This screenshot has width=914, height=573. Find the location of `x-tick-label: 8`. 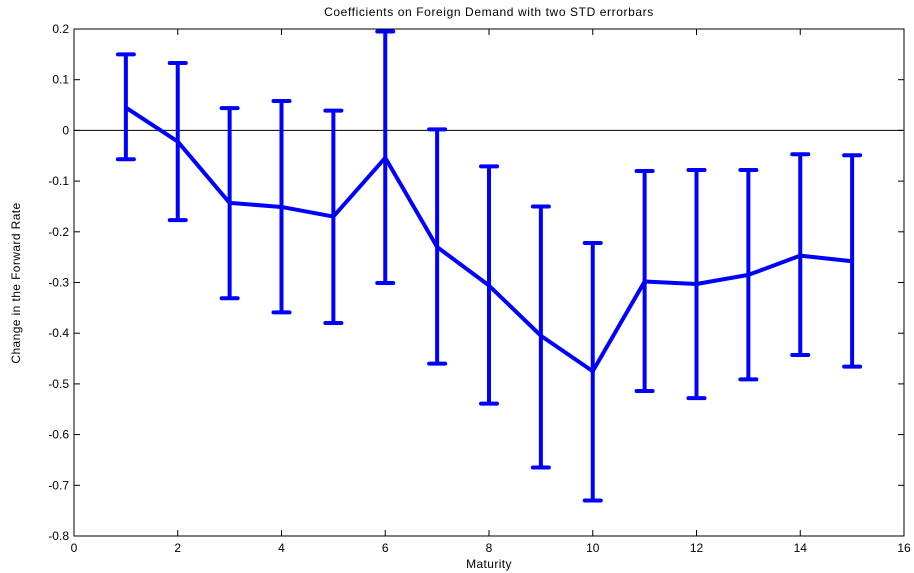

x-tick-label: 8 is located at coordinates (489, 548).